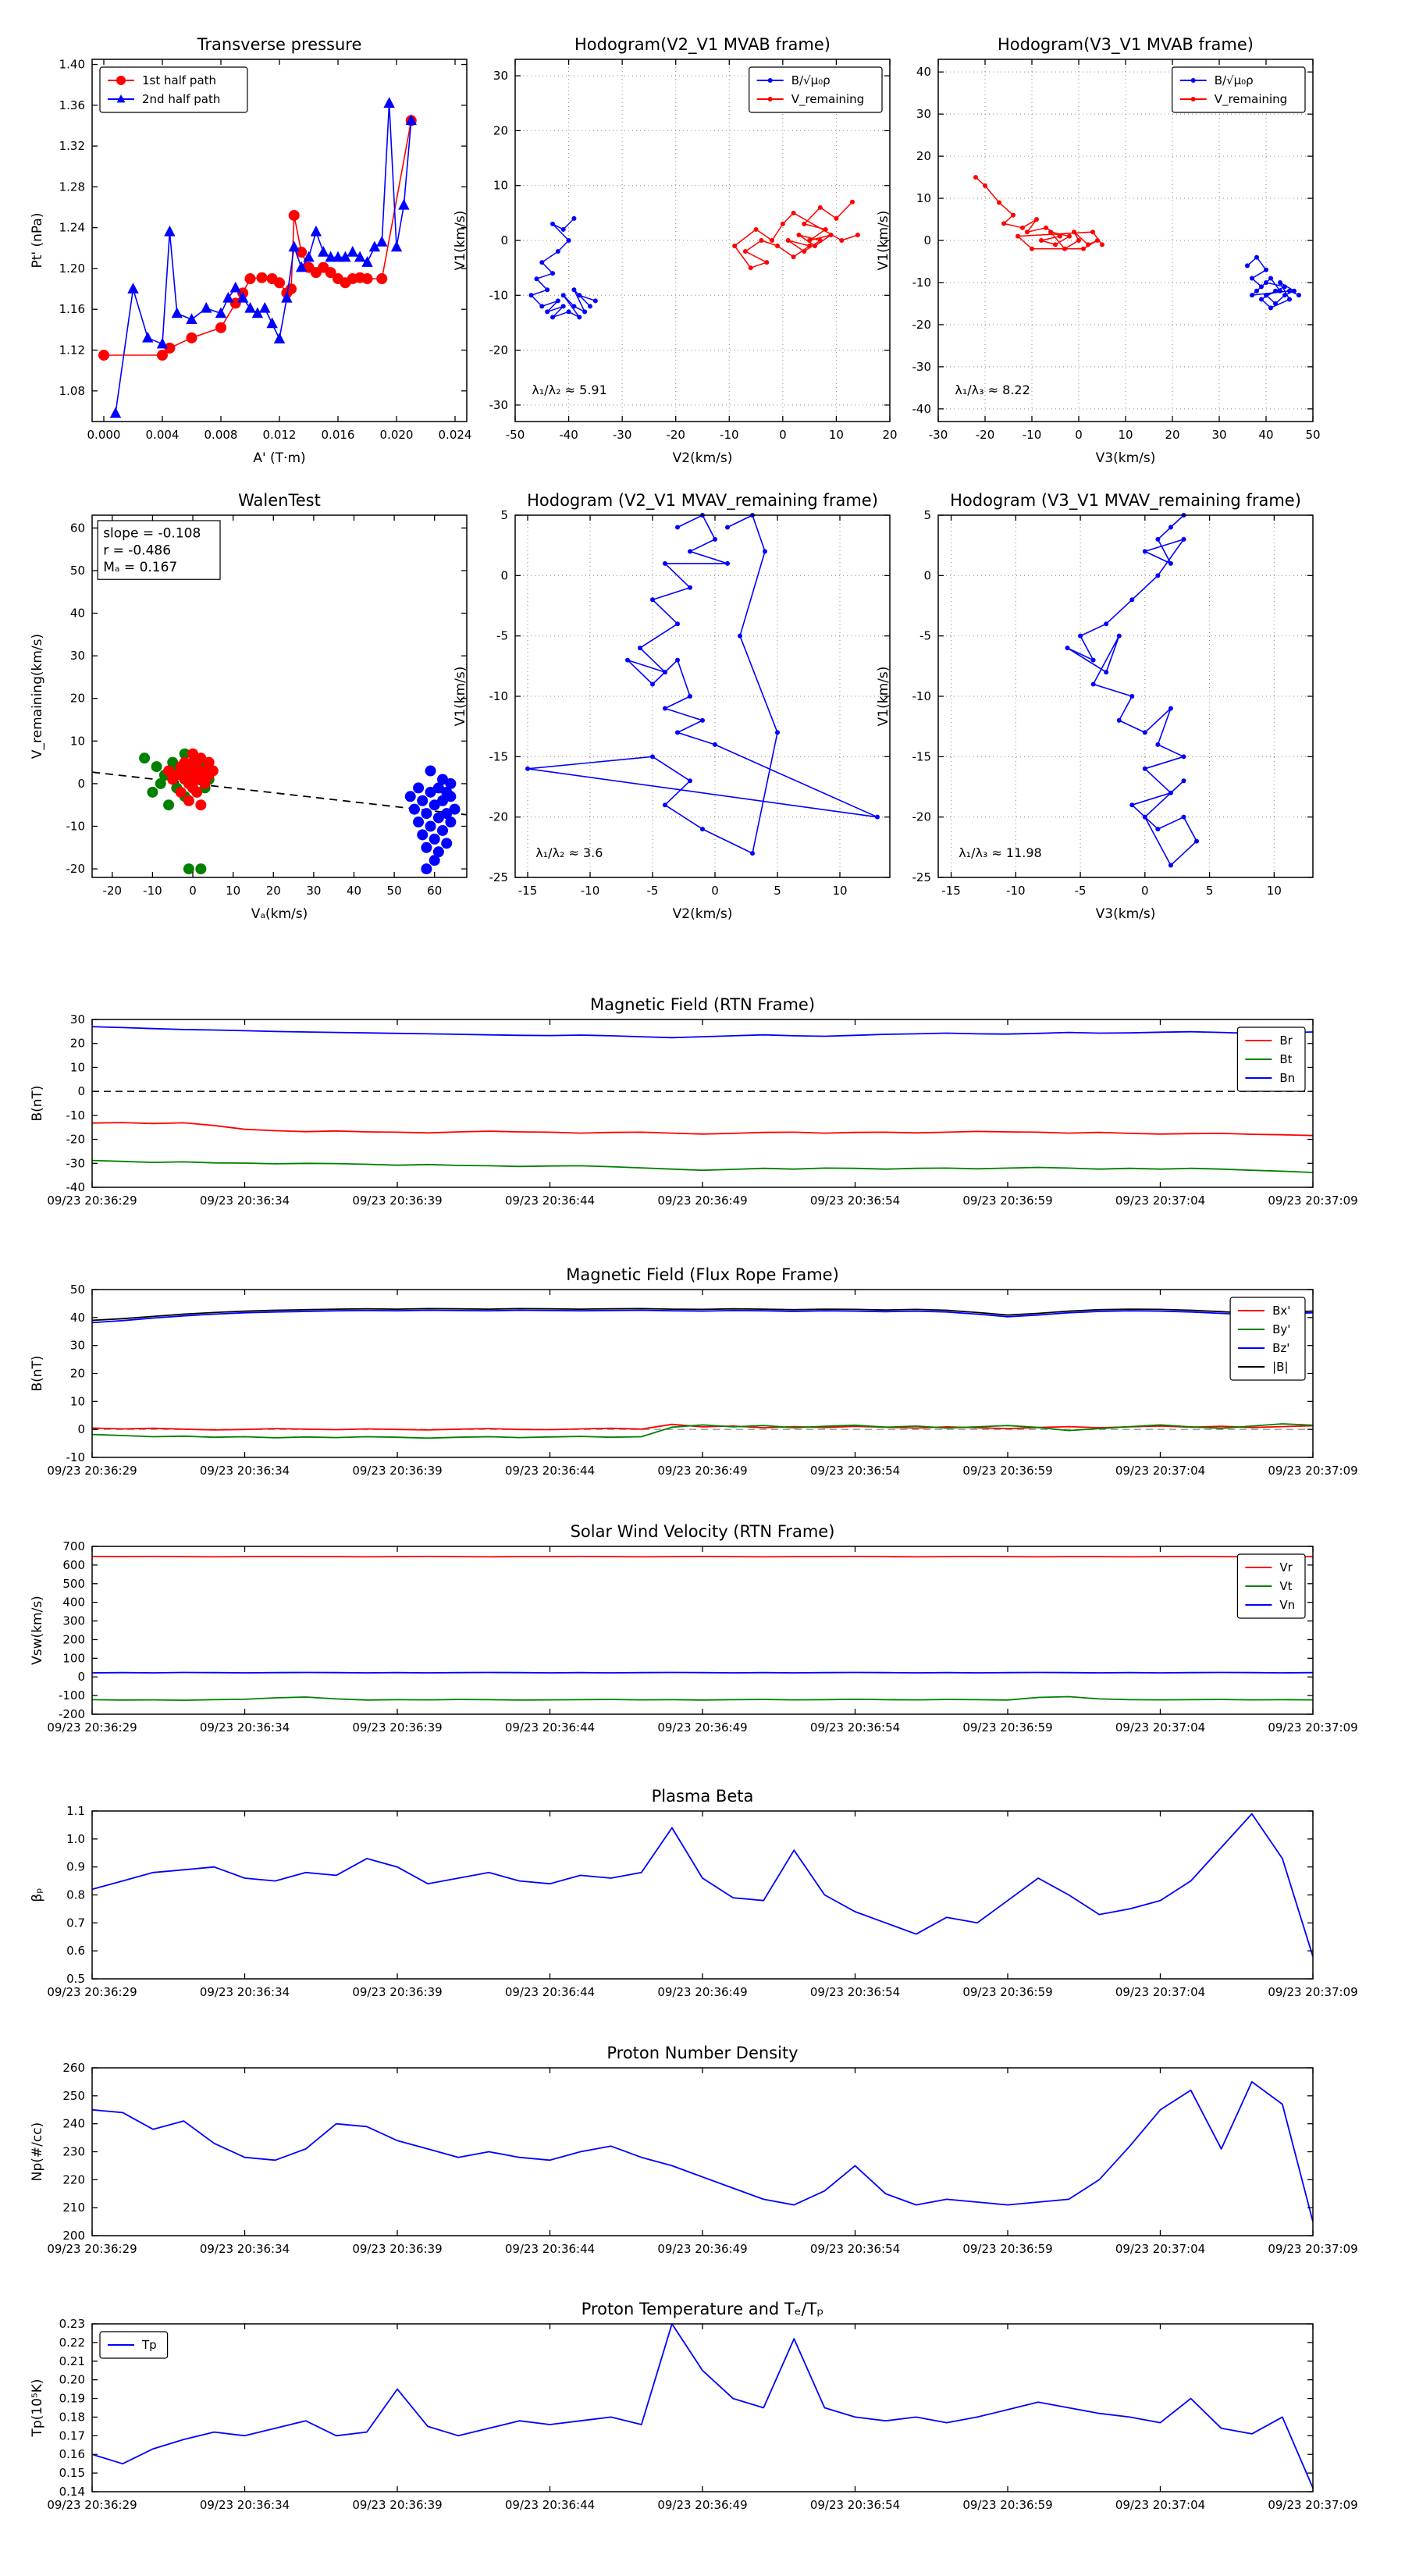  I want to click on legend-vsw-rtn: Vr Vt Vn, so click(1271, 1586).